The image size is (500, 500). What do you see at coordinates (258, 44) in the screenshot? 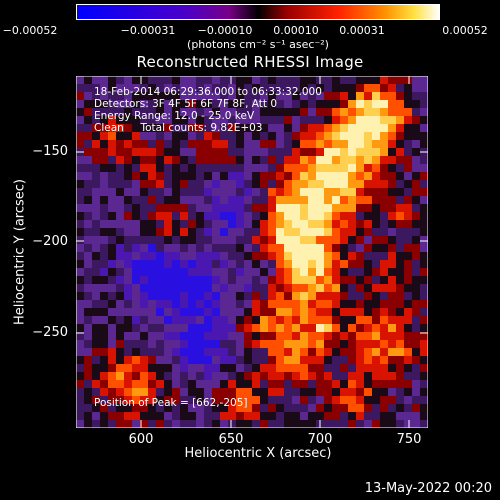
I see `colorbar-units: (photons cm⁻² s⁻¹ asec⁻²)` at bounding box center [258, 44].